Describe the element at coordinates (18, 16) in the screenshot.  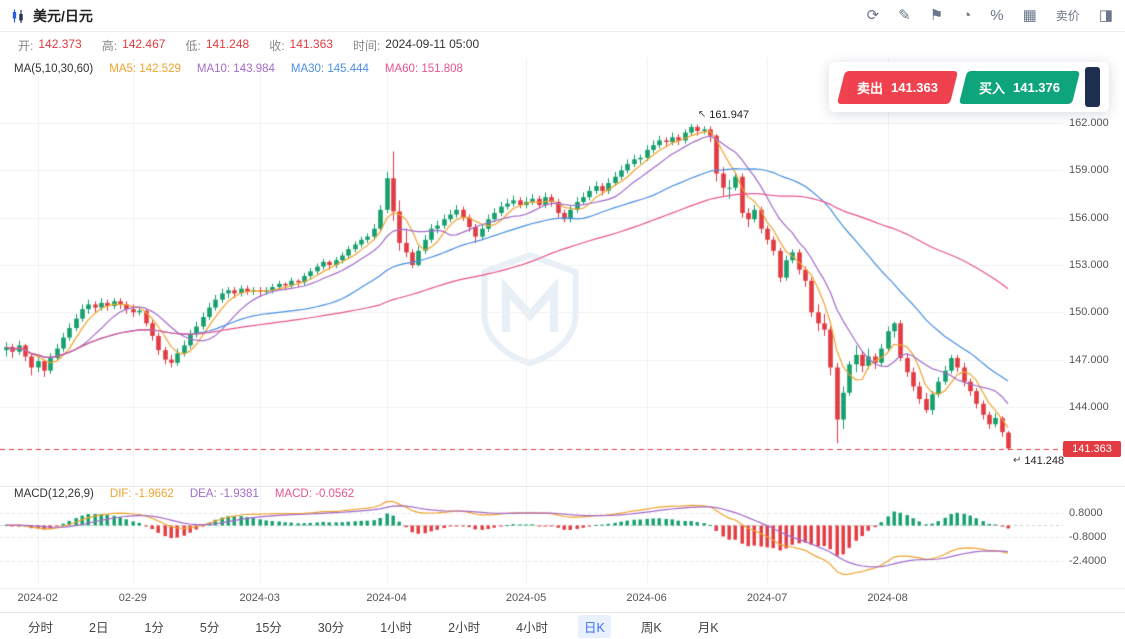
I see `kline-icon` at that location.